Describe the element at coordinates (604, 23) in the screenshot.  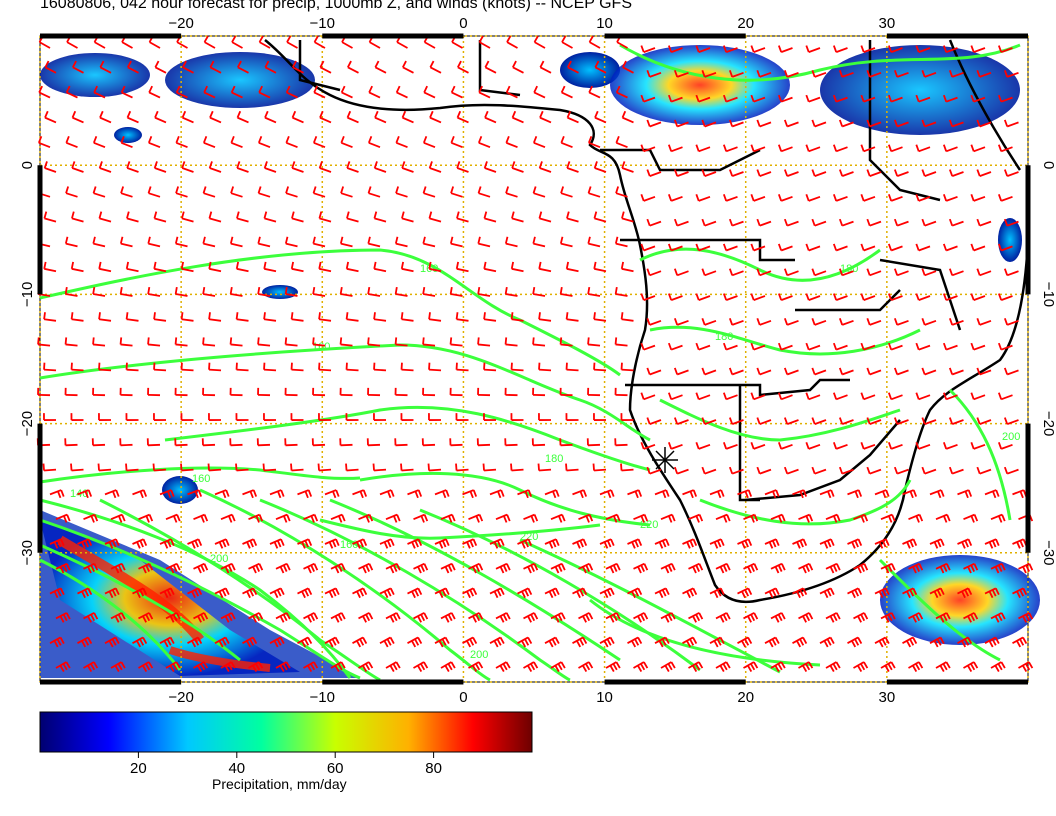
I see `top-lon-label: 10` at that location.